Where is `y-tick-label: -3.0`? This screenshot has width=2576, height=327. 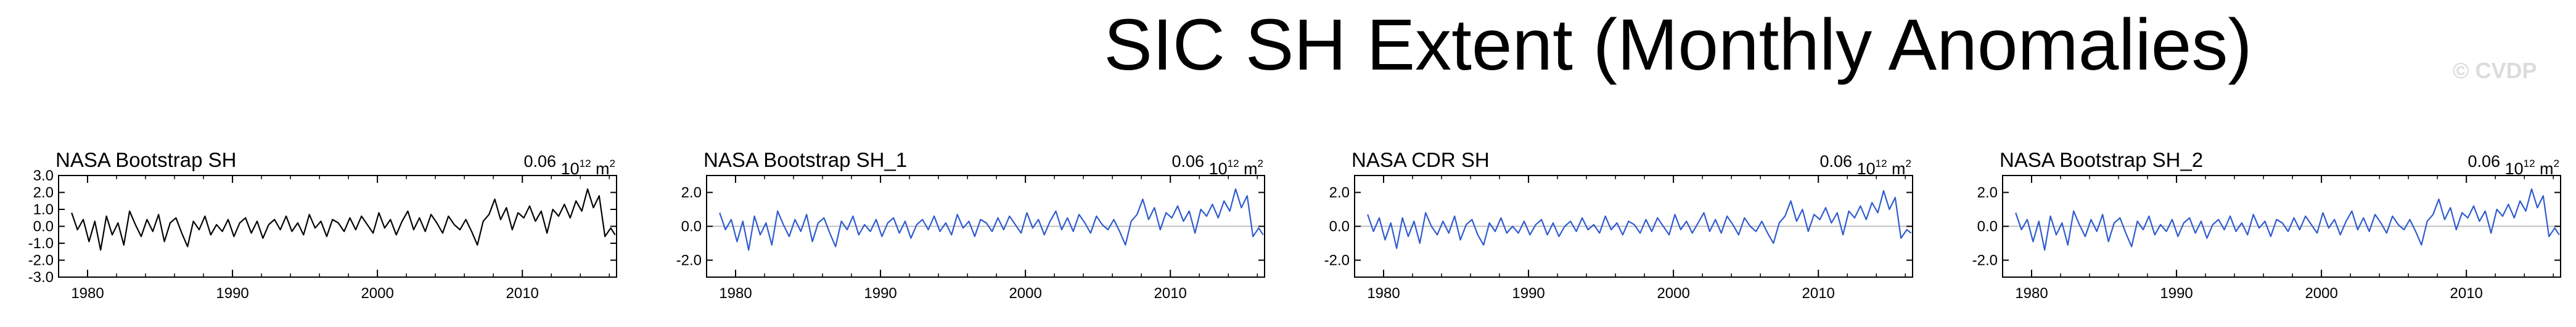 y-tick-label: -3.0 is located at coordinates (41, 277).